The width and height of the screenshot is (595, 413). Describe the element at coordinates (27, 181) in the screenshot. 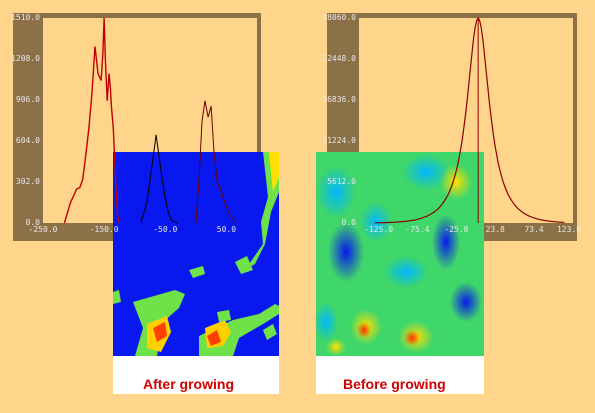

I see `left-y-tick-label: 302.0` at that location.